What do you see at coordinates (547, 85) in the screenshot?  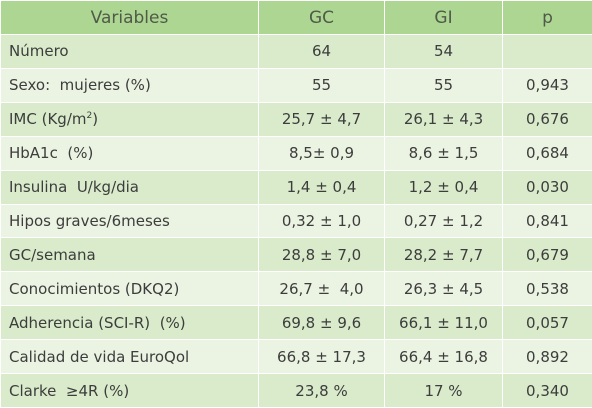 I see `cell: 0,943` at bounding box center [547, 85].